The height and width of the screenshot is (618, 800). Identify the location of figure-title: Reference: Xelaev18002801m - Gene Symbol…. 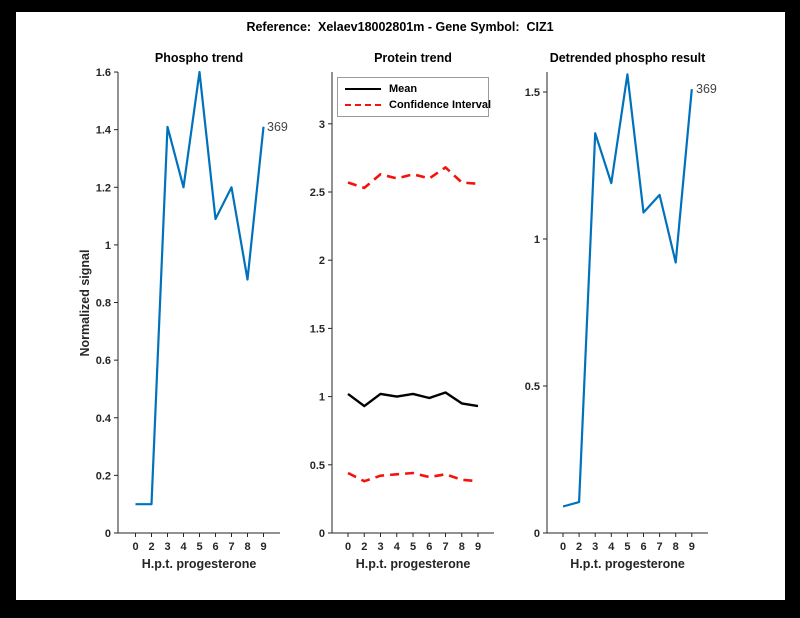
(400, 27).